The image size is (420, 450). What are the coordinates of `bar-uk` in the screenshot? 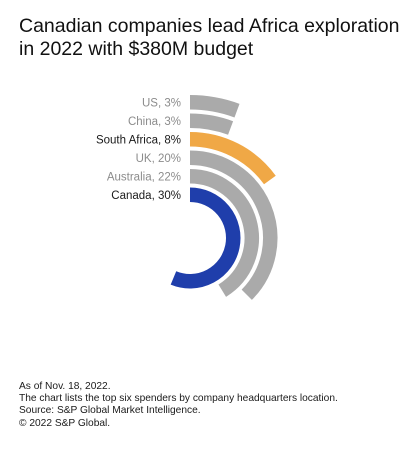 It's located at (233, 225).